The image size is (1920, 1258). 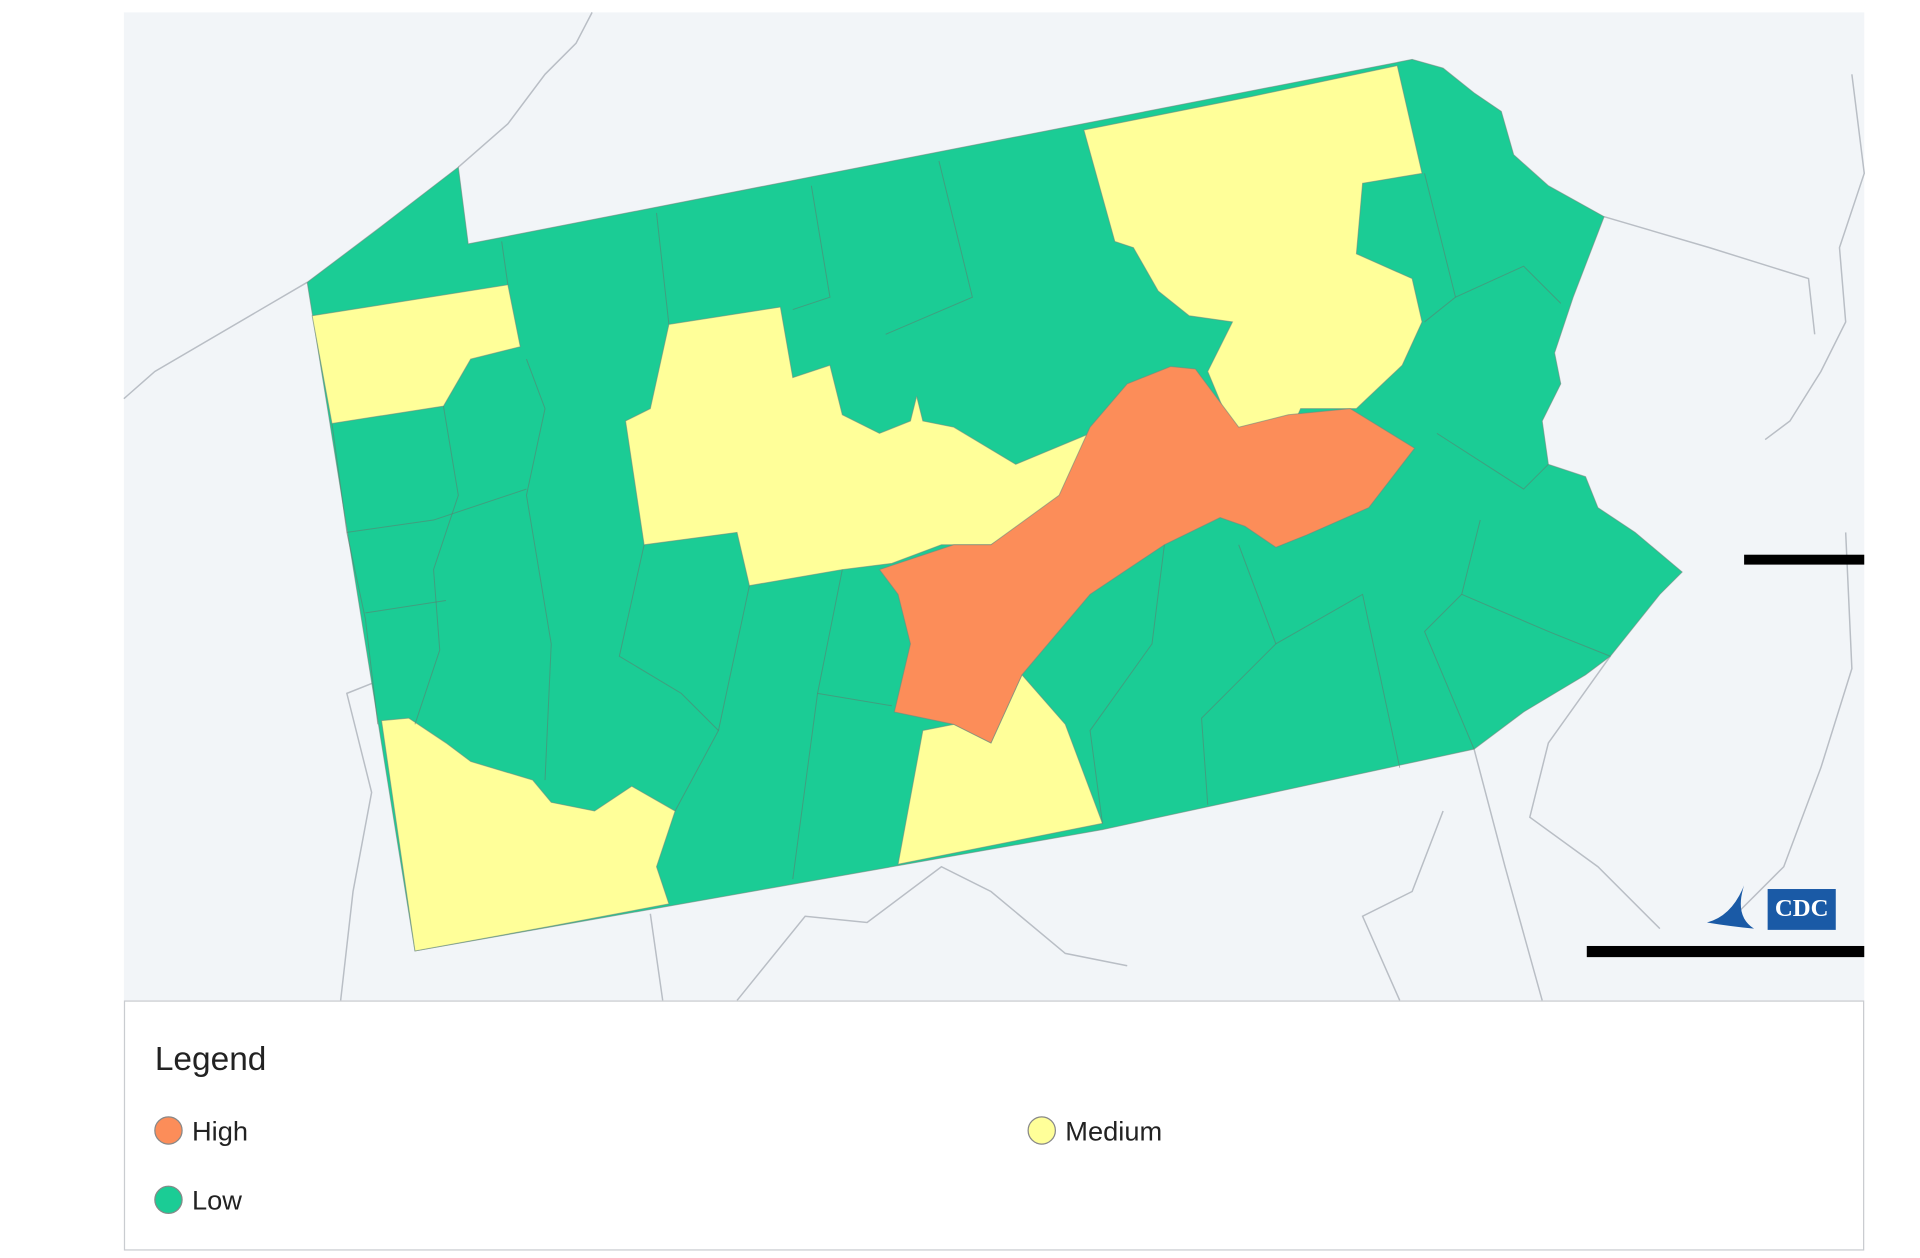 I want to click on legend-label: Low, so click(x=217, y=1200).